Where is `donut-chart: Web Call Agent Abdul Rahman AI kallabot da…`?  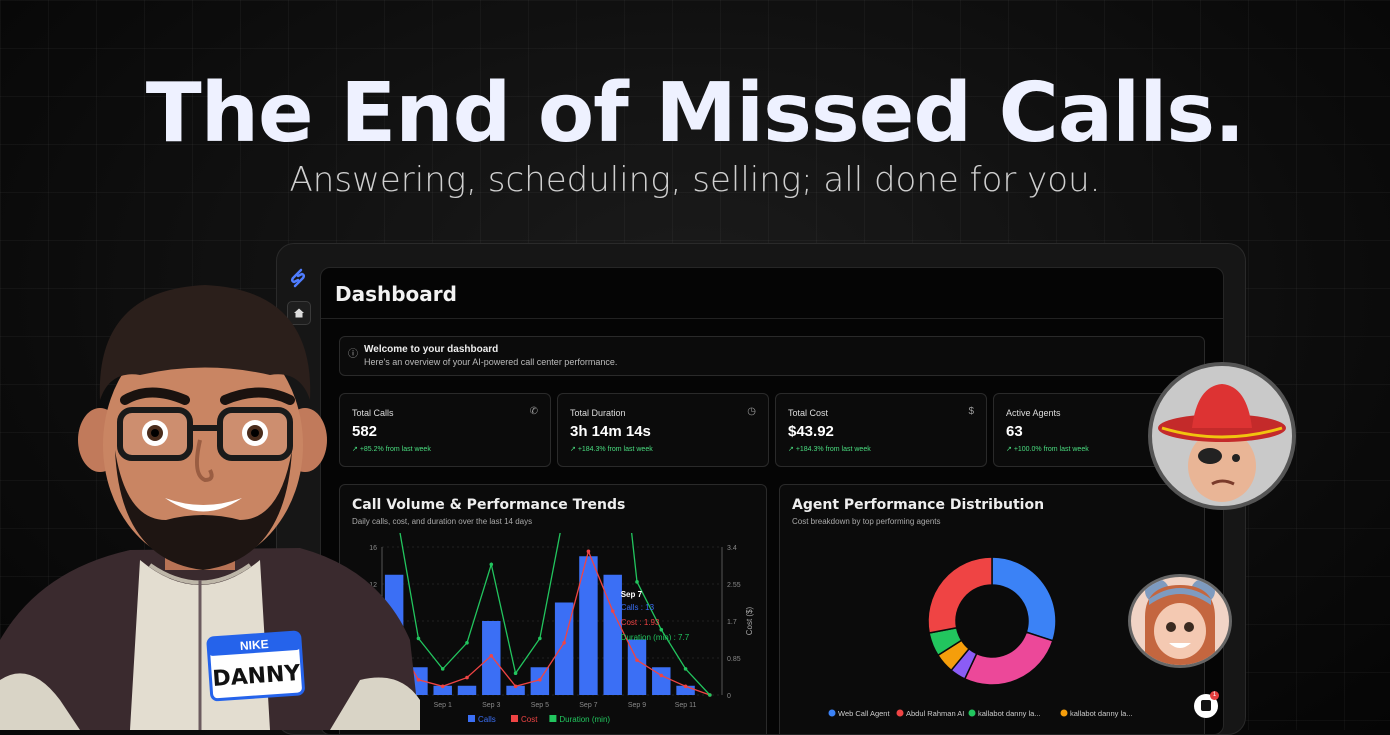
donut-chart: Web Call Agent Abdul Rahman AI kallabot da… is located at coordinates (992, 632).